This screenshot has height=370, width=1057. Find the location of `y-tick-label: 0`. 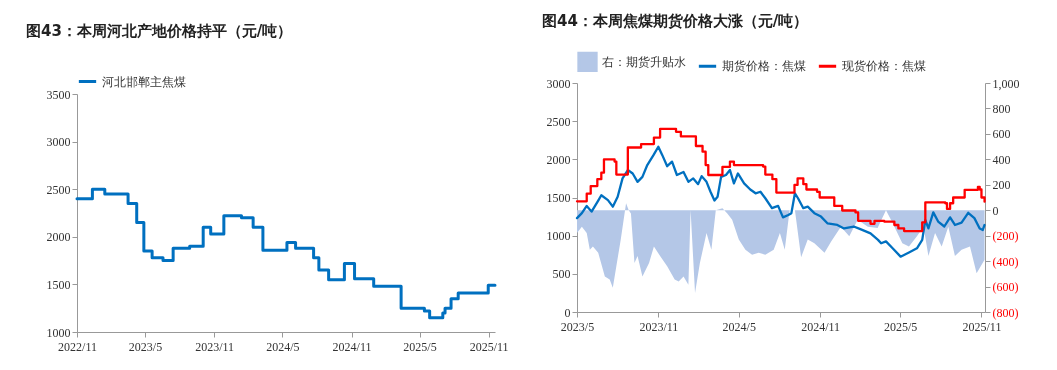

y-tick-label: 0 is located at coordinates (567, 312).